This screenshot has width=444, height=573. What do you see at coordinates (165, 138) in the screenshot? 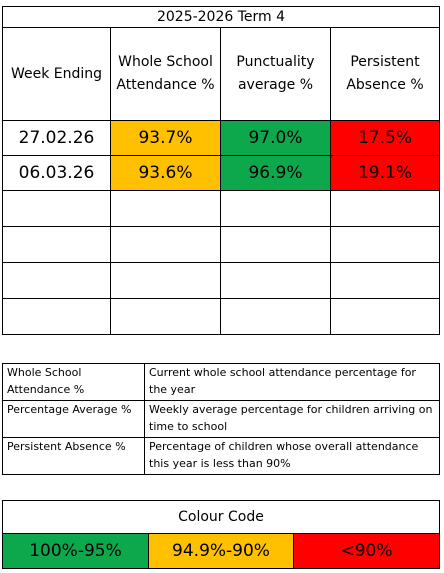
I see `attendance-cell: 93.7%` at bounding box center [165, 138].